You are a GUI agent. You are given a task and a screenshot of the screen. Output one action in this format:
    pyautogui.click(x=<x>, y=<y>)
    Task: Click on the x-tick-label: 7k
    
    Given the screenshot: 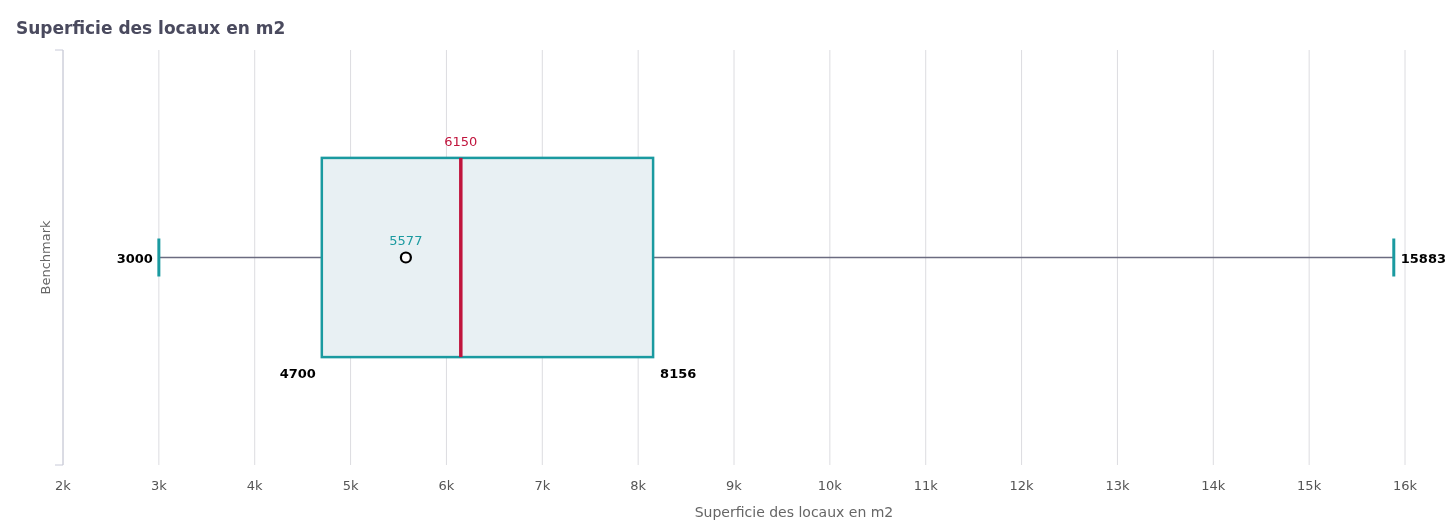 What is the action you would take?
    pyautogui.click(x=542, y=485)
    